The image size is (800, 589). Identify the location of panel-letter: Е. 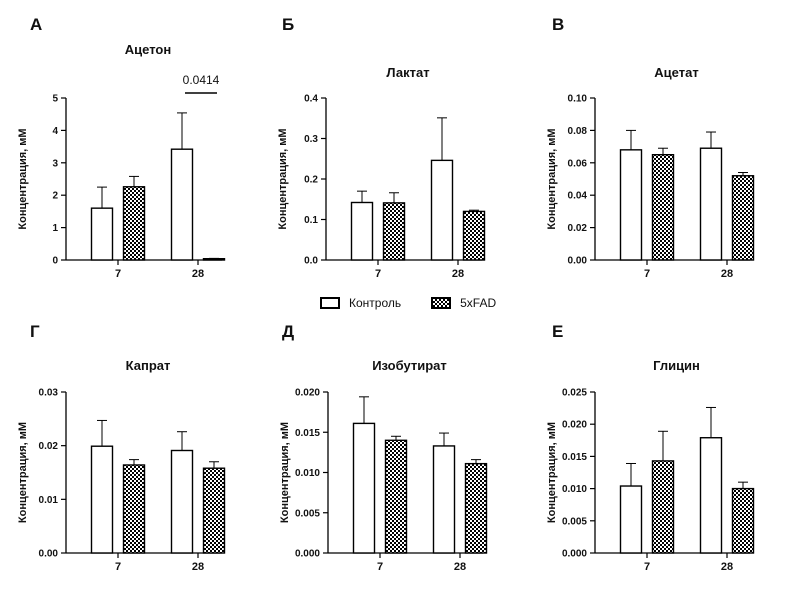
(557, 331).